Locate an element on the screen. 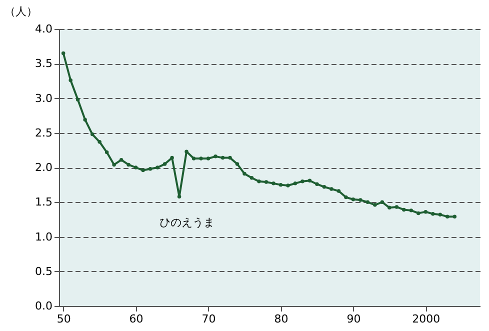  x-tick-label: 70 is located at coordinates (209, 319).